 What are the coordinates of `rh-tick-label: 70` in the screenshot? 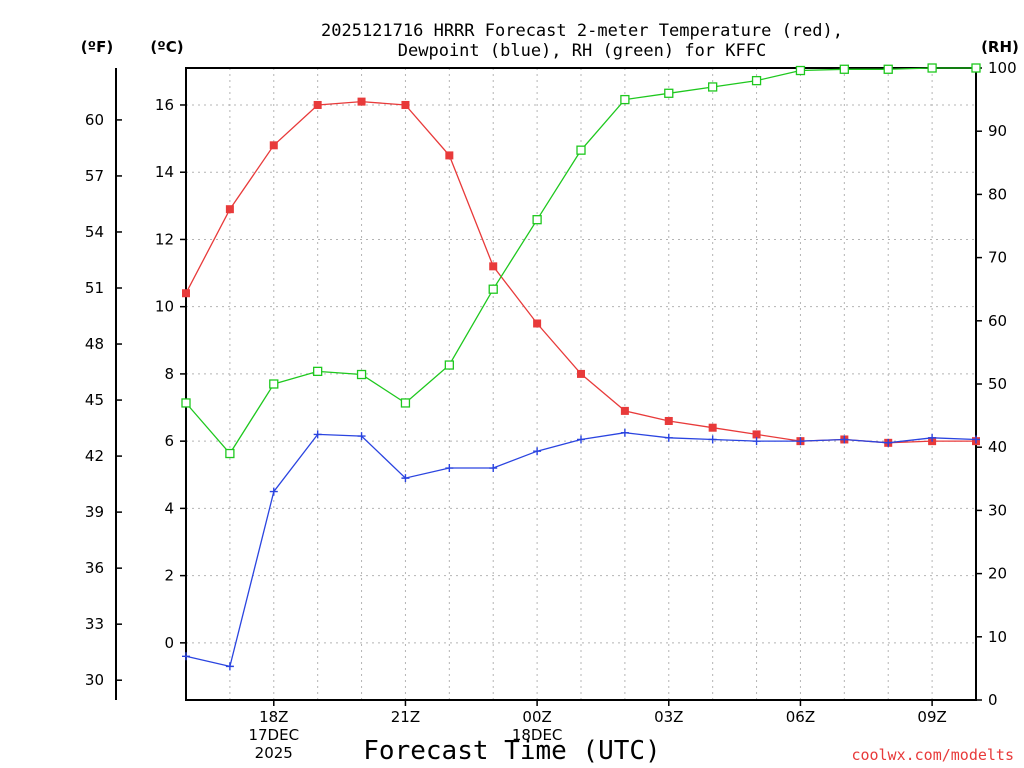 It's located at (997, 258).